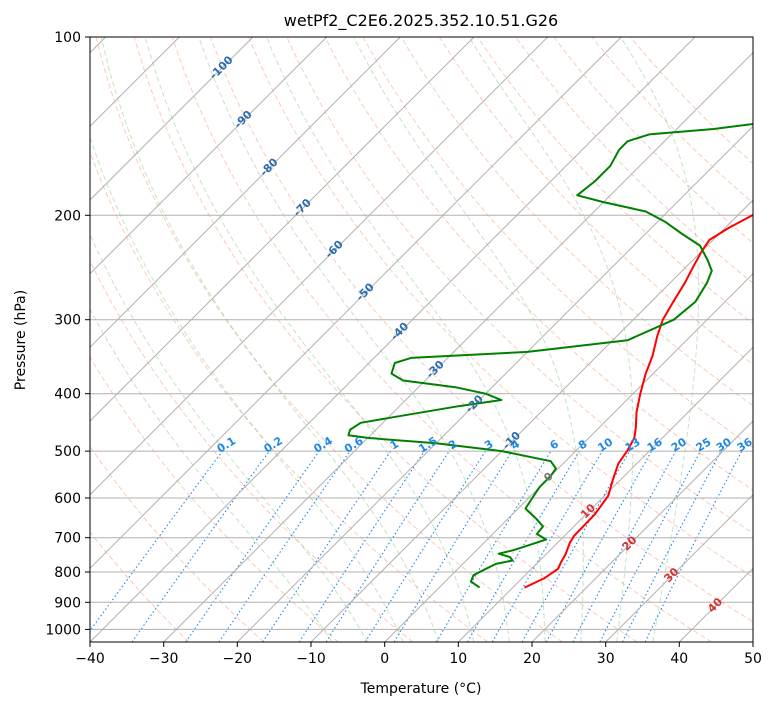 The width and height of the screenshot is (775, 708). I want to click on chart-title: wetPf2_C2E6.2025.352.10.51.G26, so click(421, 21).